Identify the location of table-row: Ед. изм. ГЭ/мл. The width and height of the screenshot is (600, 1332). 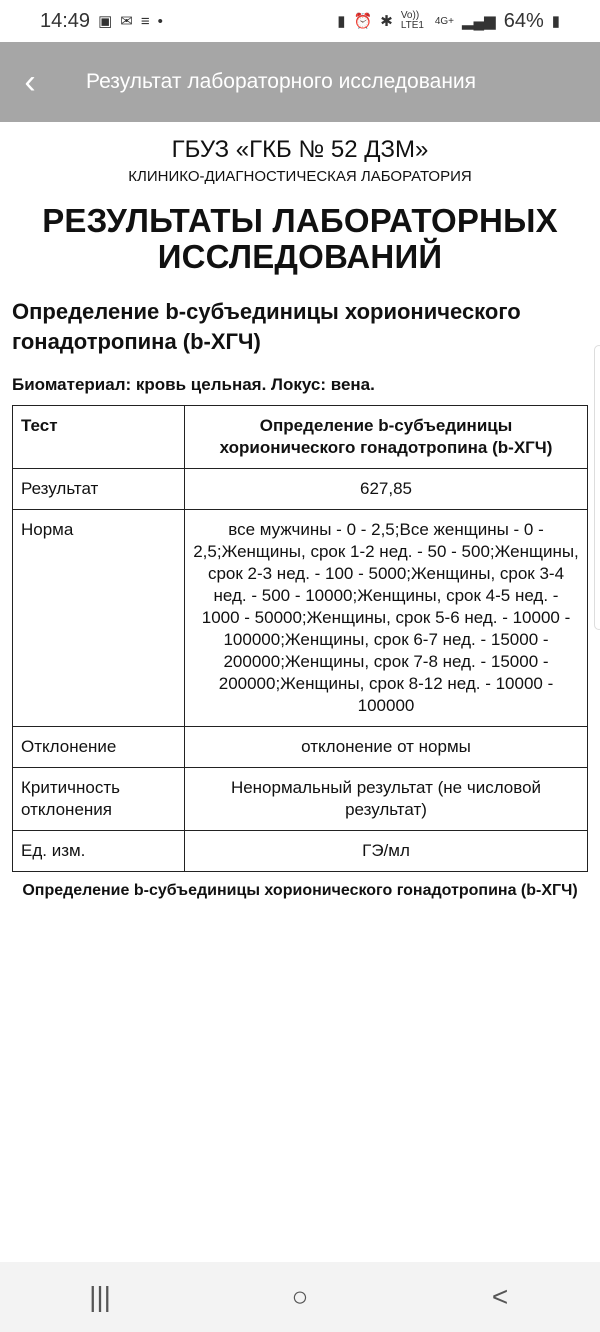
(300, 851).